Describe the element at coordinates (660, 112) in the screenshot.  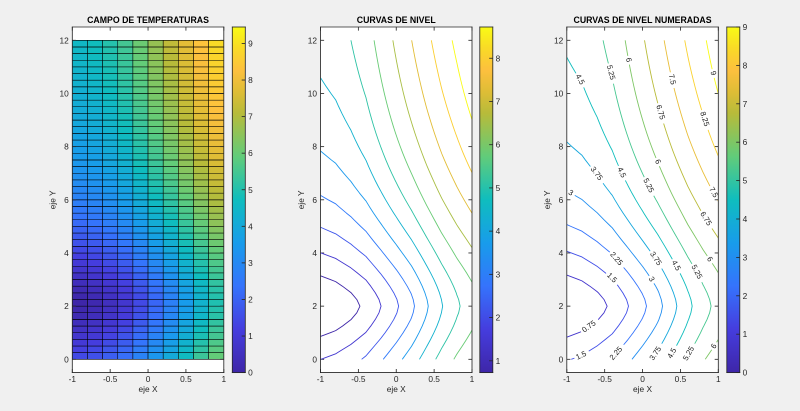
I see `svg-text: 6.75` at that location.